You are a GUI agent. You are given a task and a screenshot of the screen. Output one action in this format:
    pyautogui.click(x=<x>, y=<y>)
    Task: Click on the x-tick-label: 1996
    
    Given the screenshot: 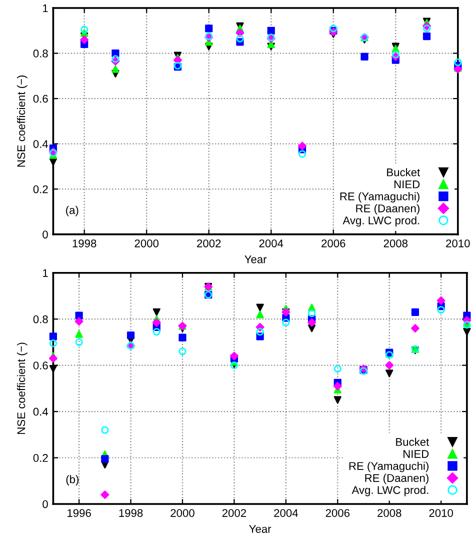 What is the action you would take?
    pyautogui.click(x=79, y=513)
    